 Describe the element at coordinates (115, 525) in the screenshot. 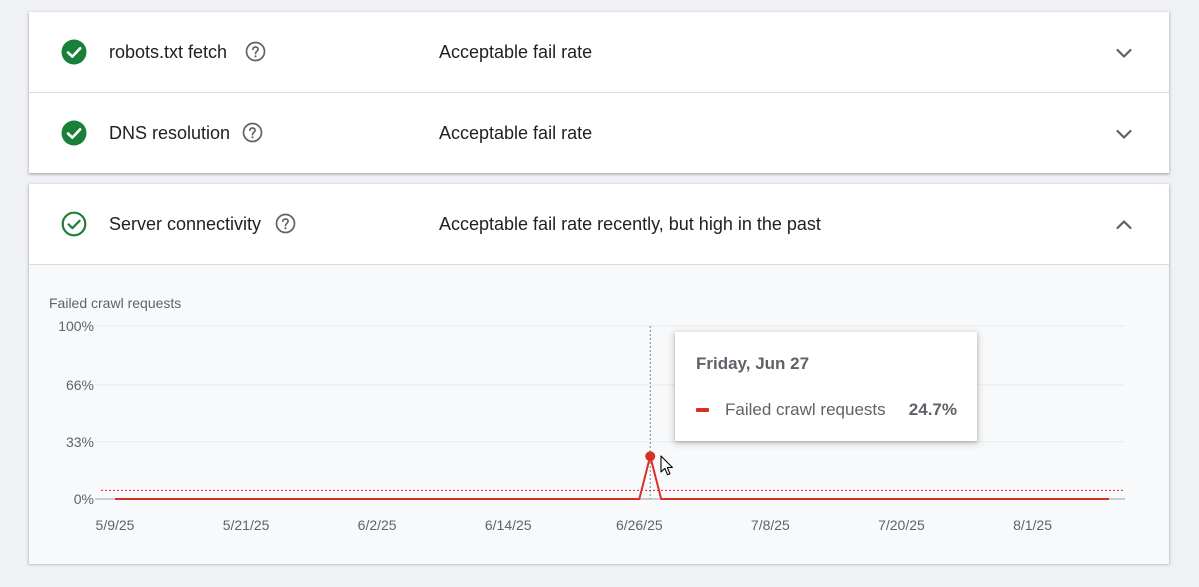

I see `x-tick-label: 5/9/25` at that location.